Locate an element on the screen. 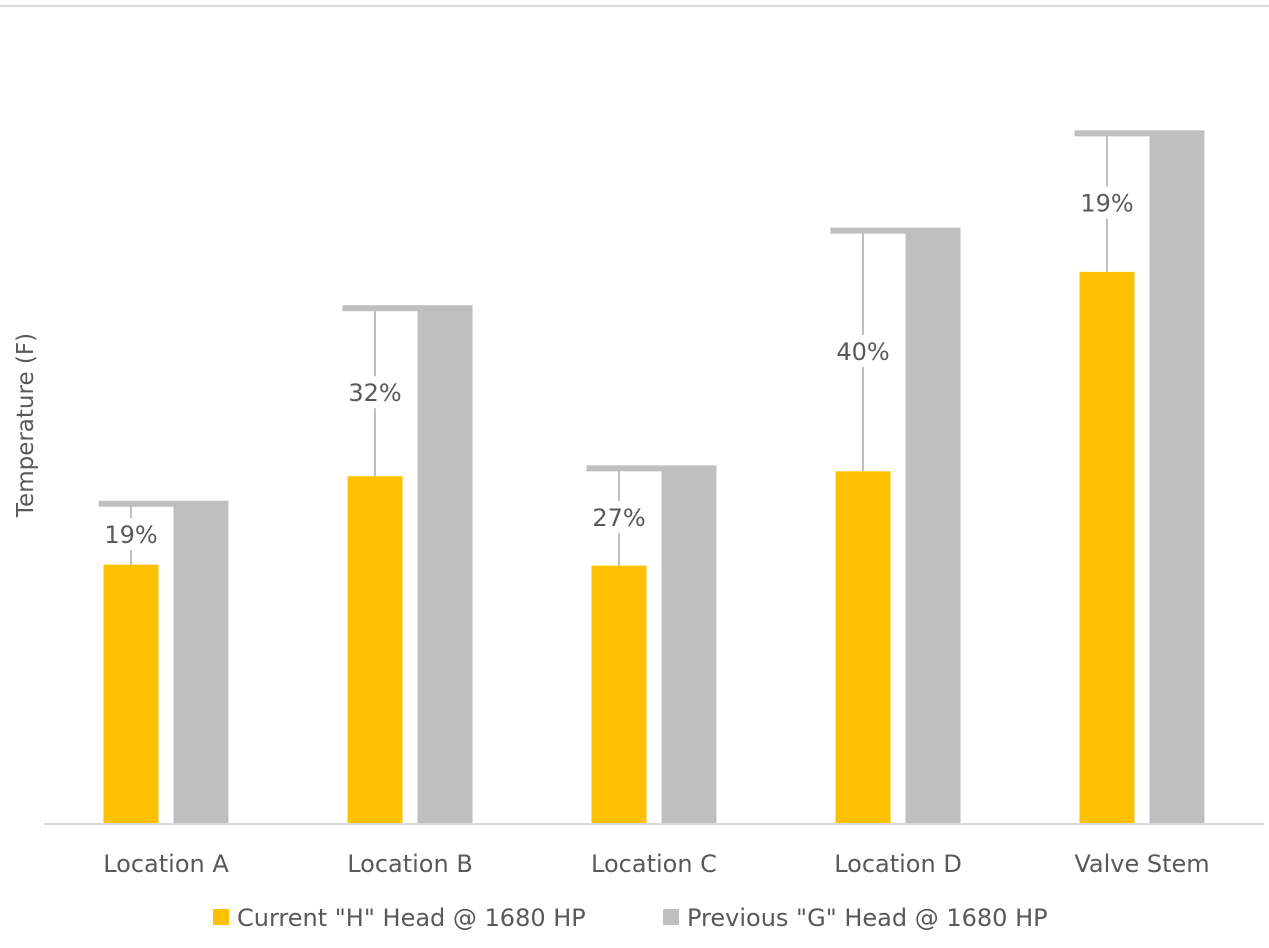  legend-label-0: Current "H" Head @ 1680 HP is located at coordinates (411, 918).